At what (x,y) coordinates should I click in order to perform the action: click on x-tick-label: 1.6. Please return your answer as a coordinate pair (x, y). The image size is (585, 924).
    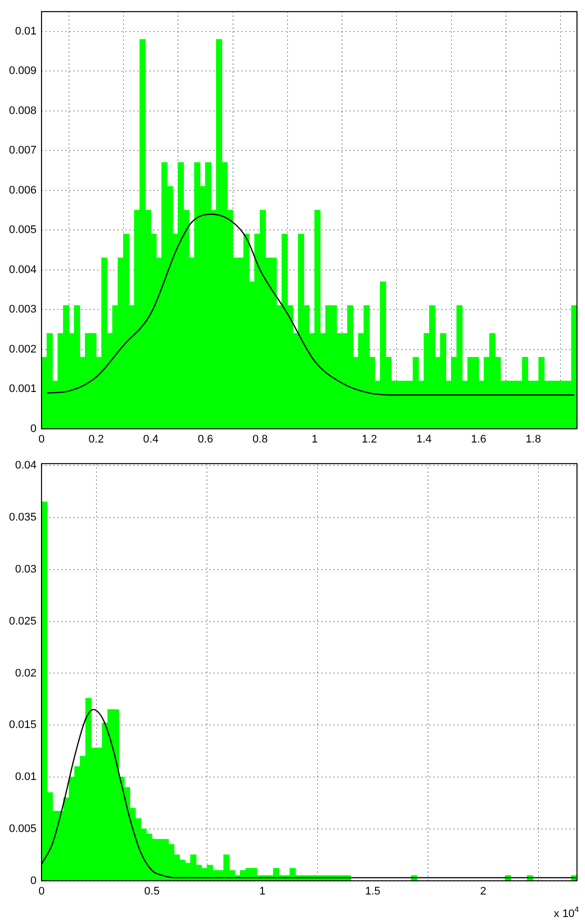
    Looking at the image, I should click on (478, 439).